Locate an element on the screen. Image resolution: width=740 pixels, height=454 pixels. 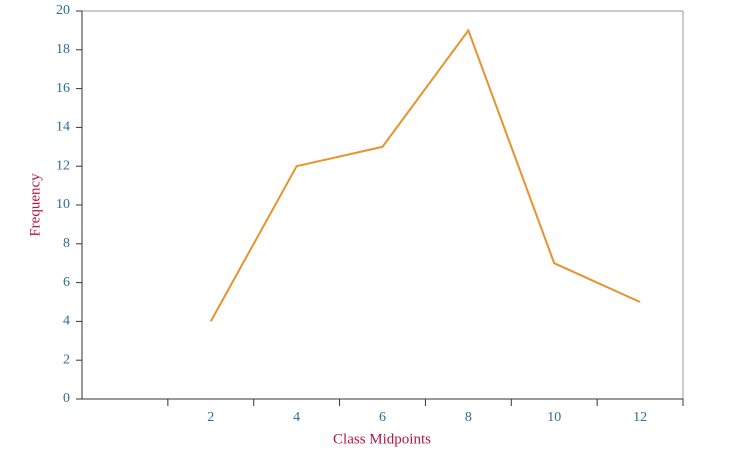
x-tick-label: 10 is located at coordinates (554, 417).